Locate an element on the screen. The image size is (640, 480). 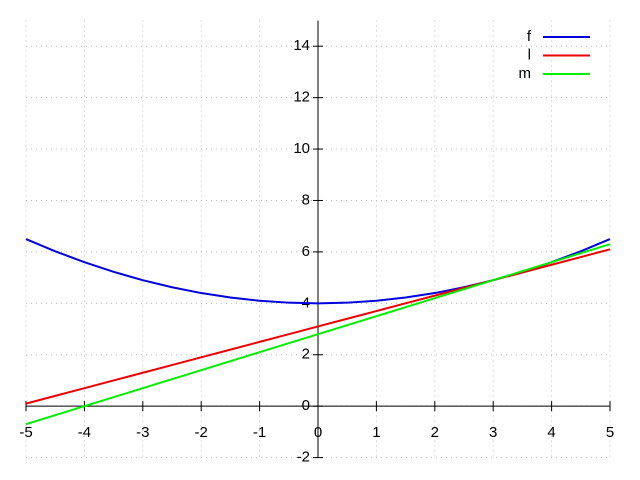
y-tick-label: 12 is located at coordinates (301, 97).